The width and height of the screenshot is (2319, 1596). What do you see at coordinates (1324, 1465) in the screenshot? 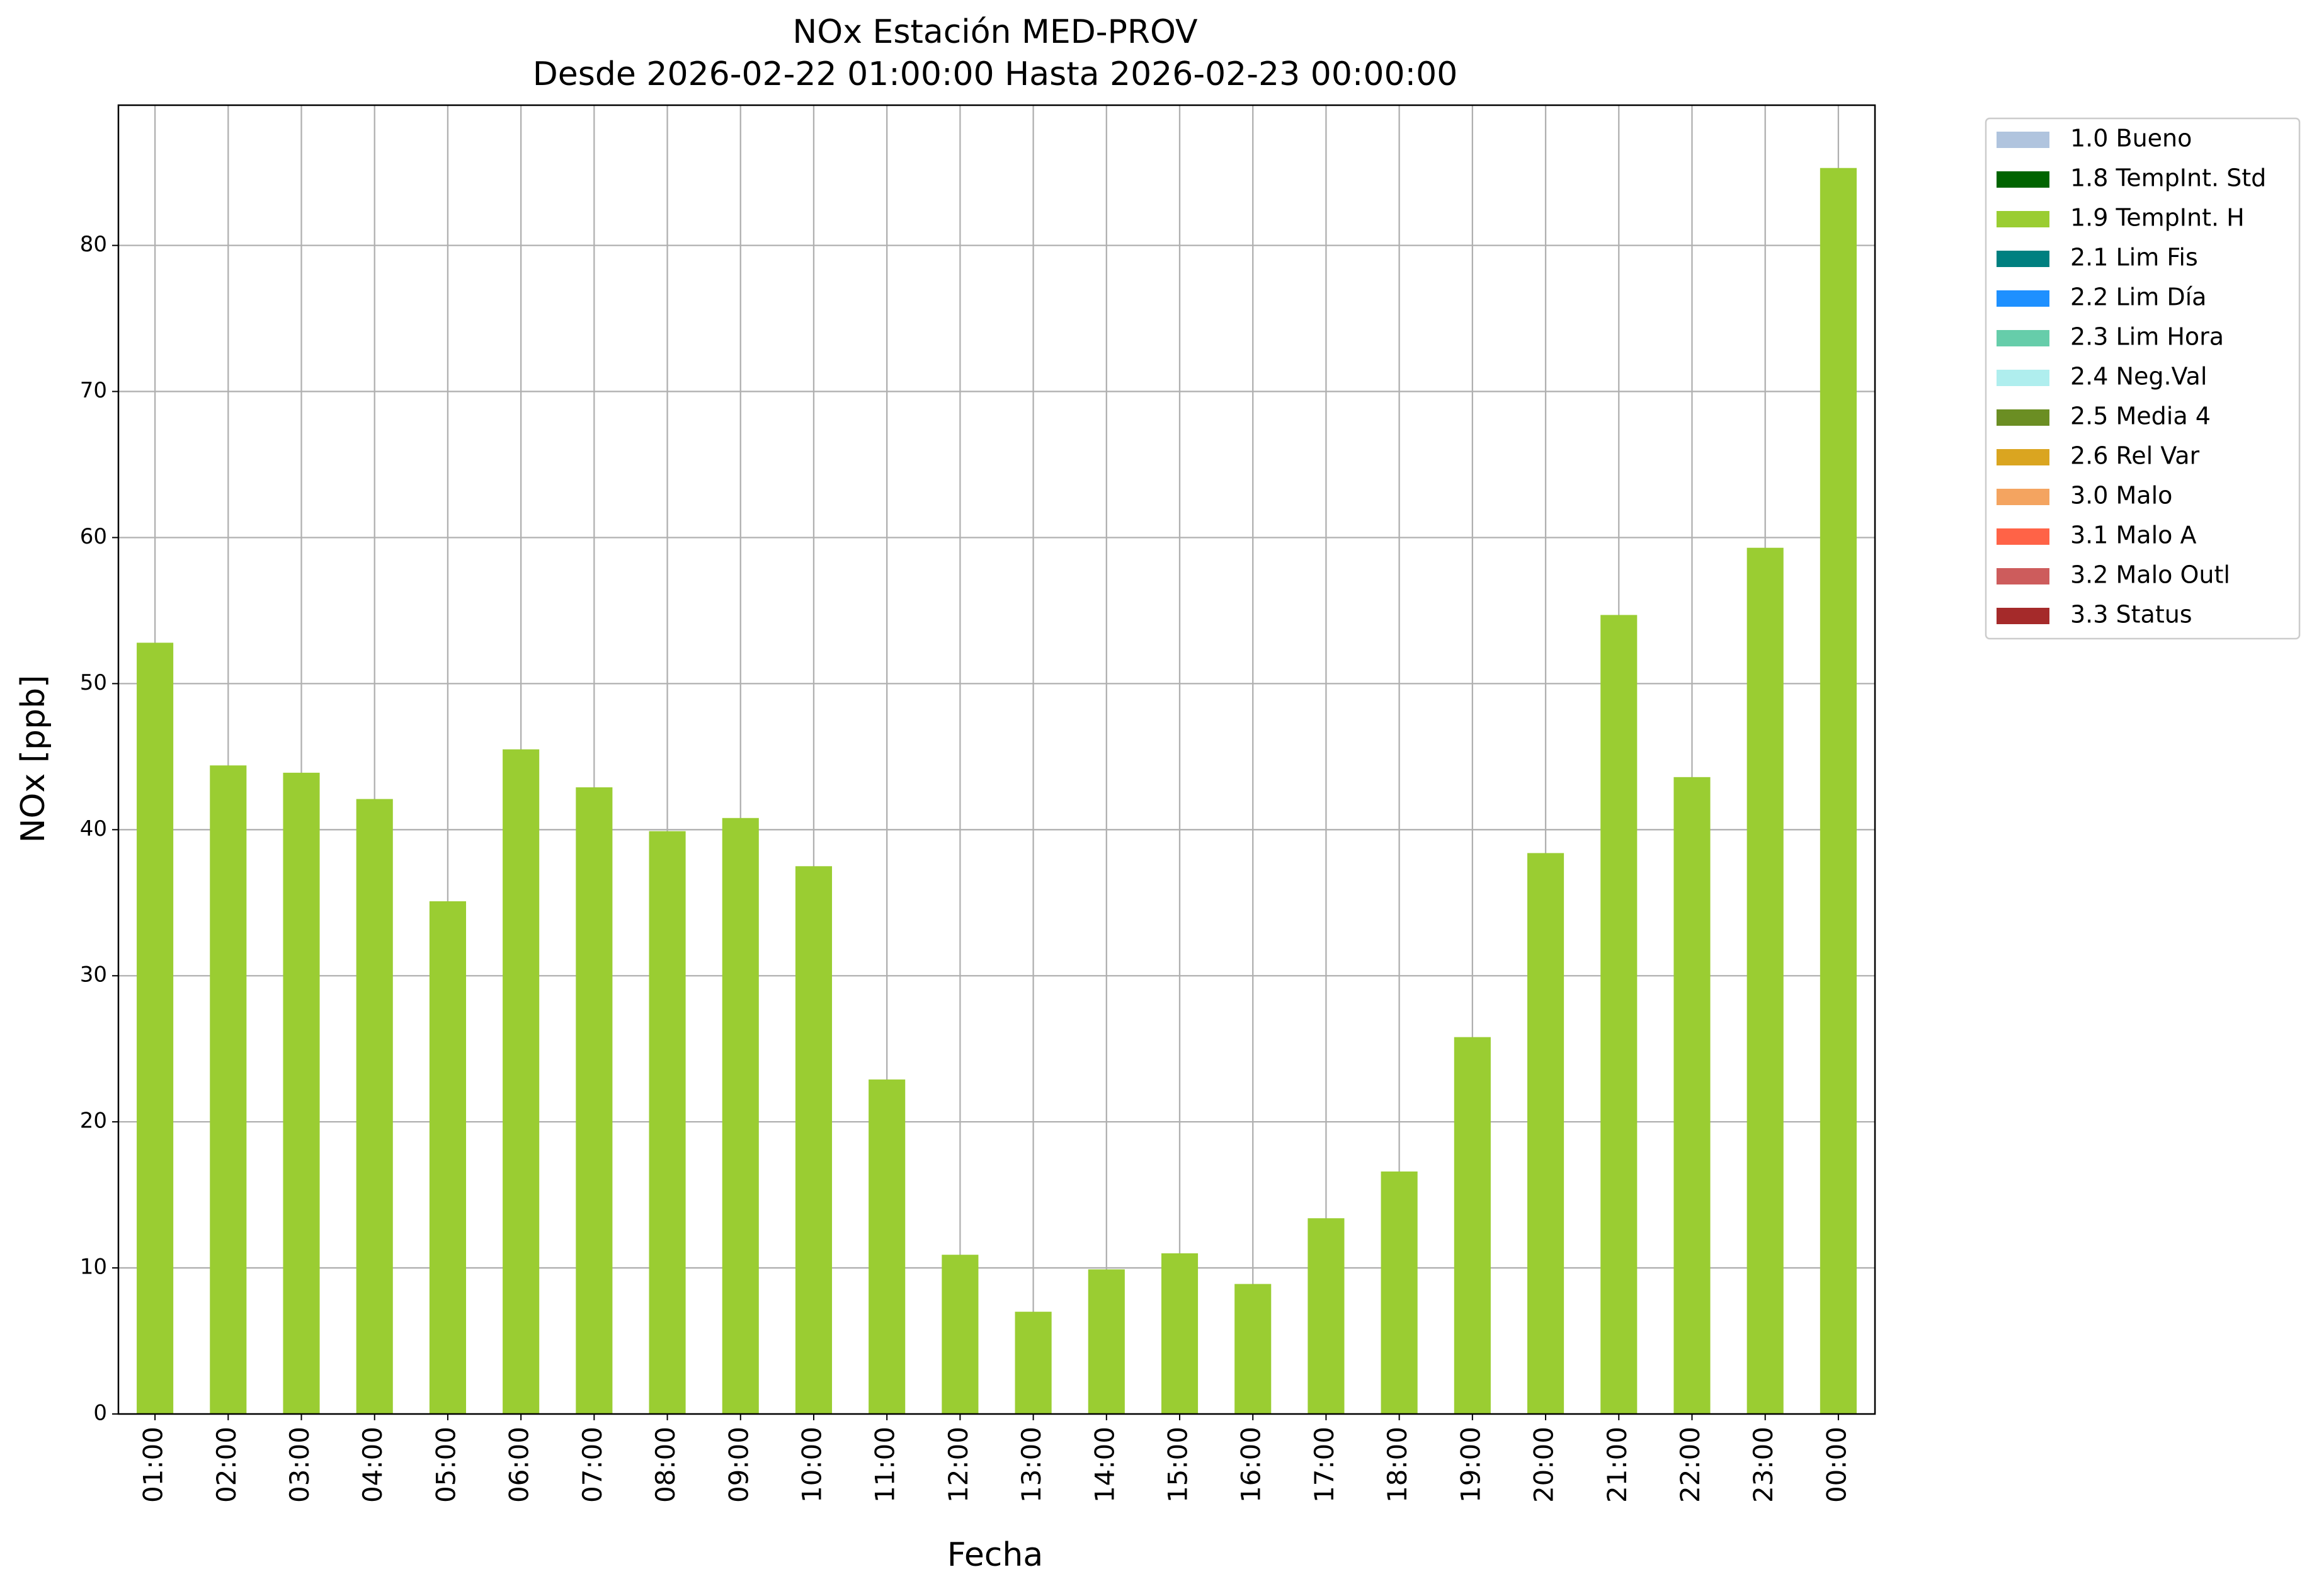
I see `x-tick-label: 17:00` at bounding box center [1324, 1465].